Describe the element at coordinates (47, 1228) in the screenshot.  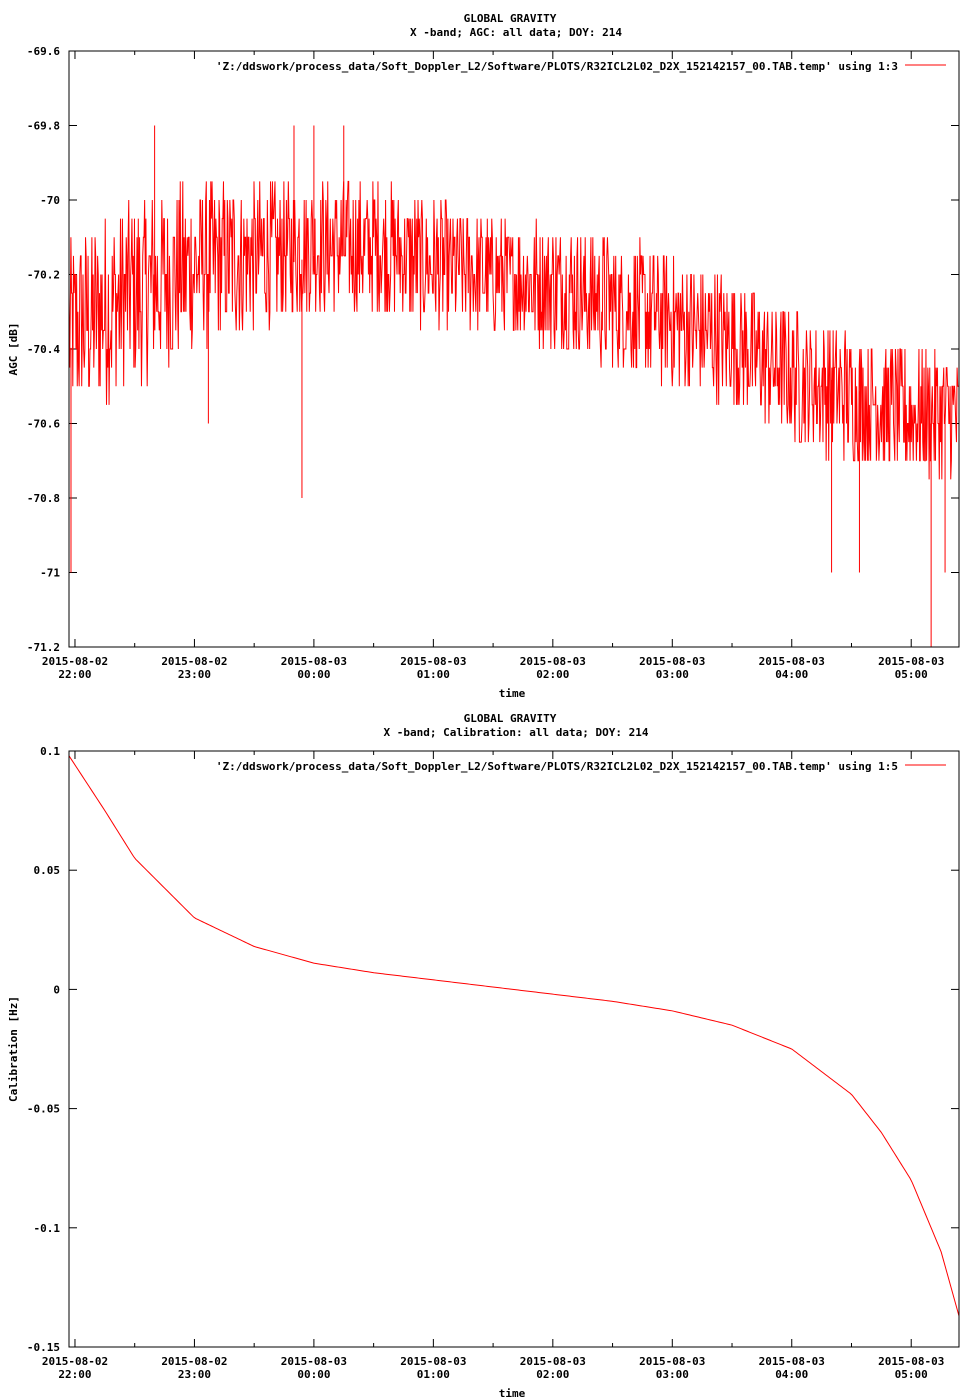
I see `calibration-y-tick-label: -0.1` at that location.